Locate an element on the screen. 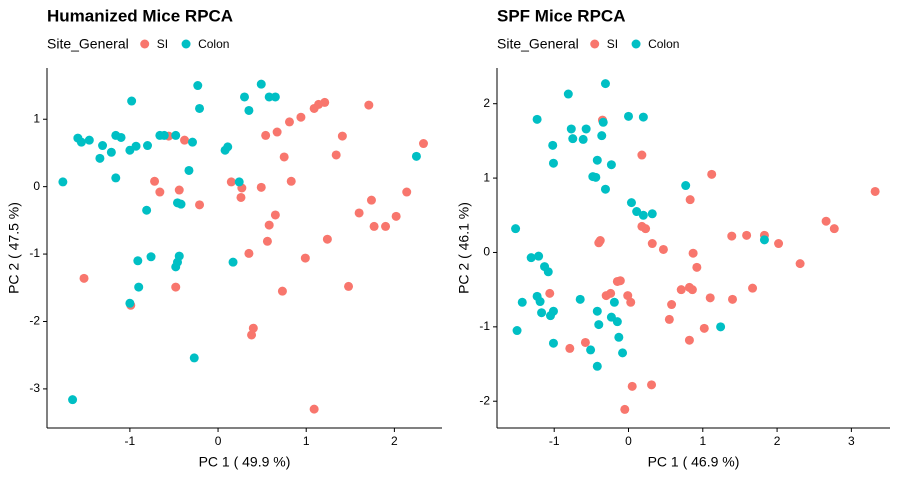  y-tick-label: -2 is located at coordinates (34, 321).